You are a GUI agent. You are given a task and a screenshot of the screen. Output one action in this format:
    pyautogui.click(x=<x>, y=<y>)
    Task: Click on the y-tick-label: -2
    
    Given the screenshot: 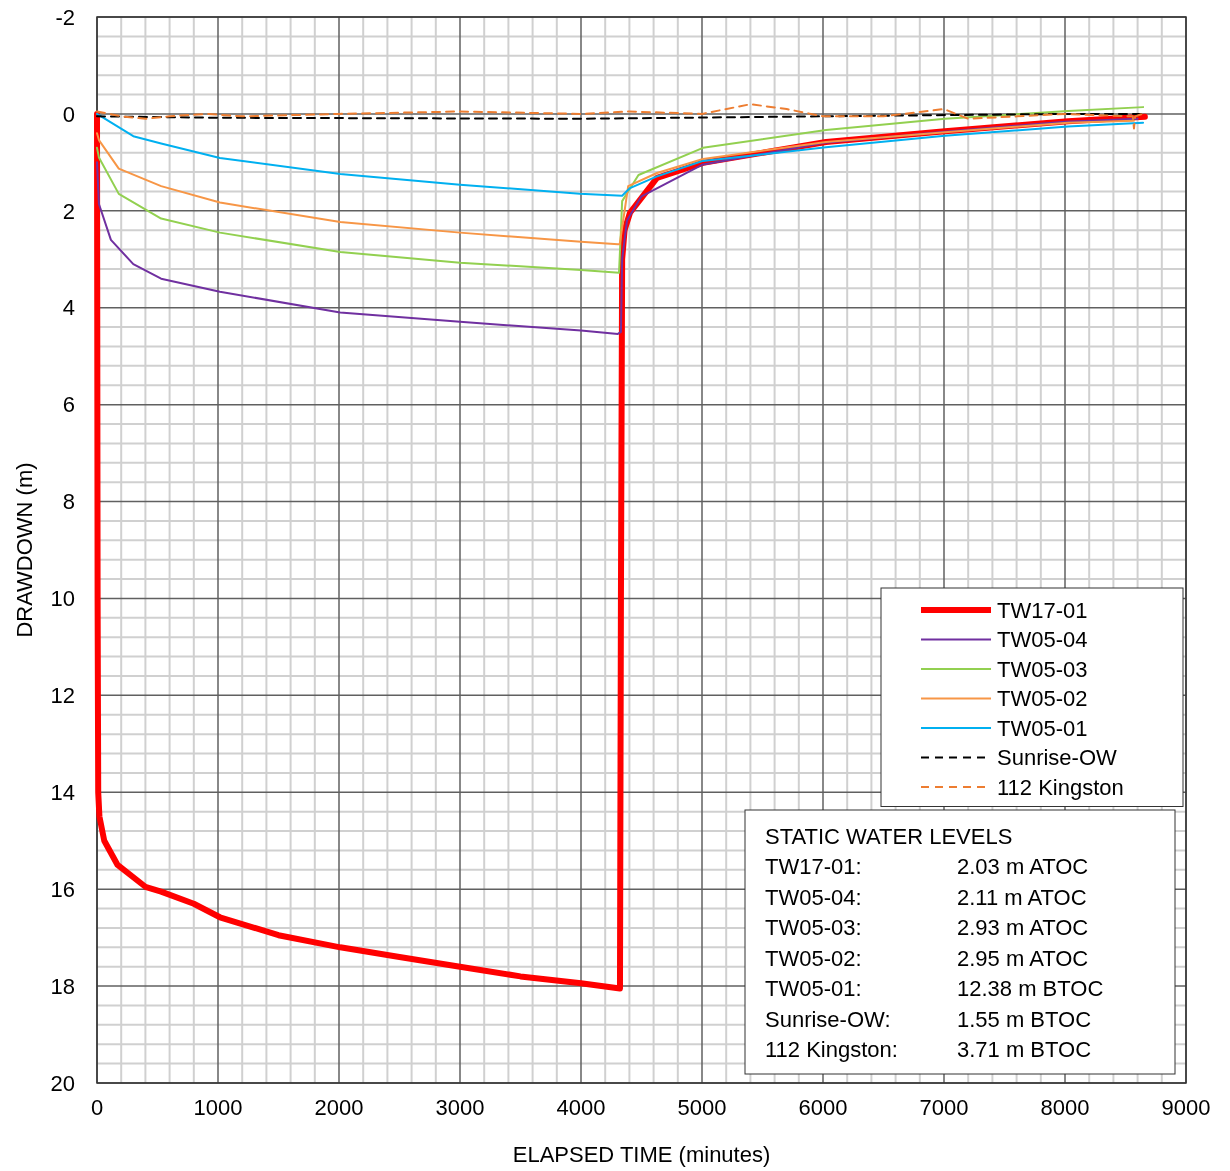 What is the action you would take?
    pyautogui.click(x=65, y=17)
    